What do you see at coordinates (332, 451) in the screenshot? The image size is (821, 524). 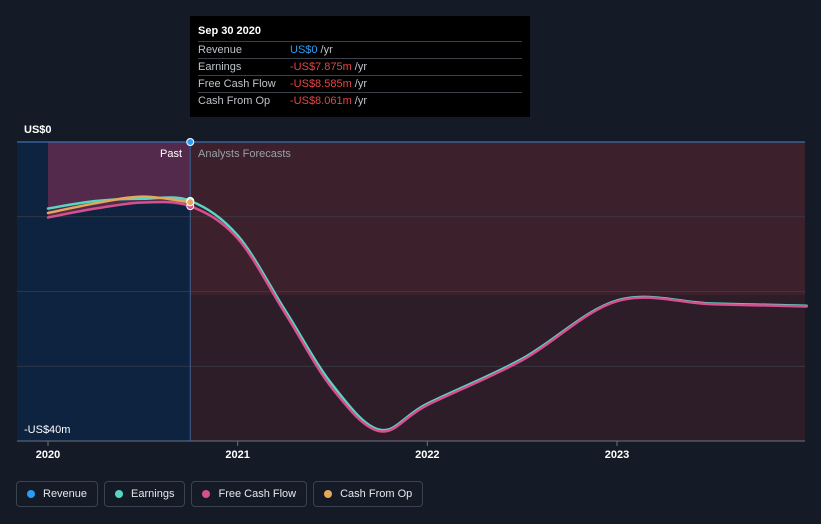 I see `x-axis-ticks: 2020 2021 2022 2023` at bounding box center [332, 451].